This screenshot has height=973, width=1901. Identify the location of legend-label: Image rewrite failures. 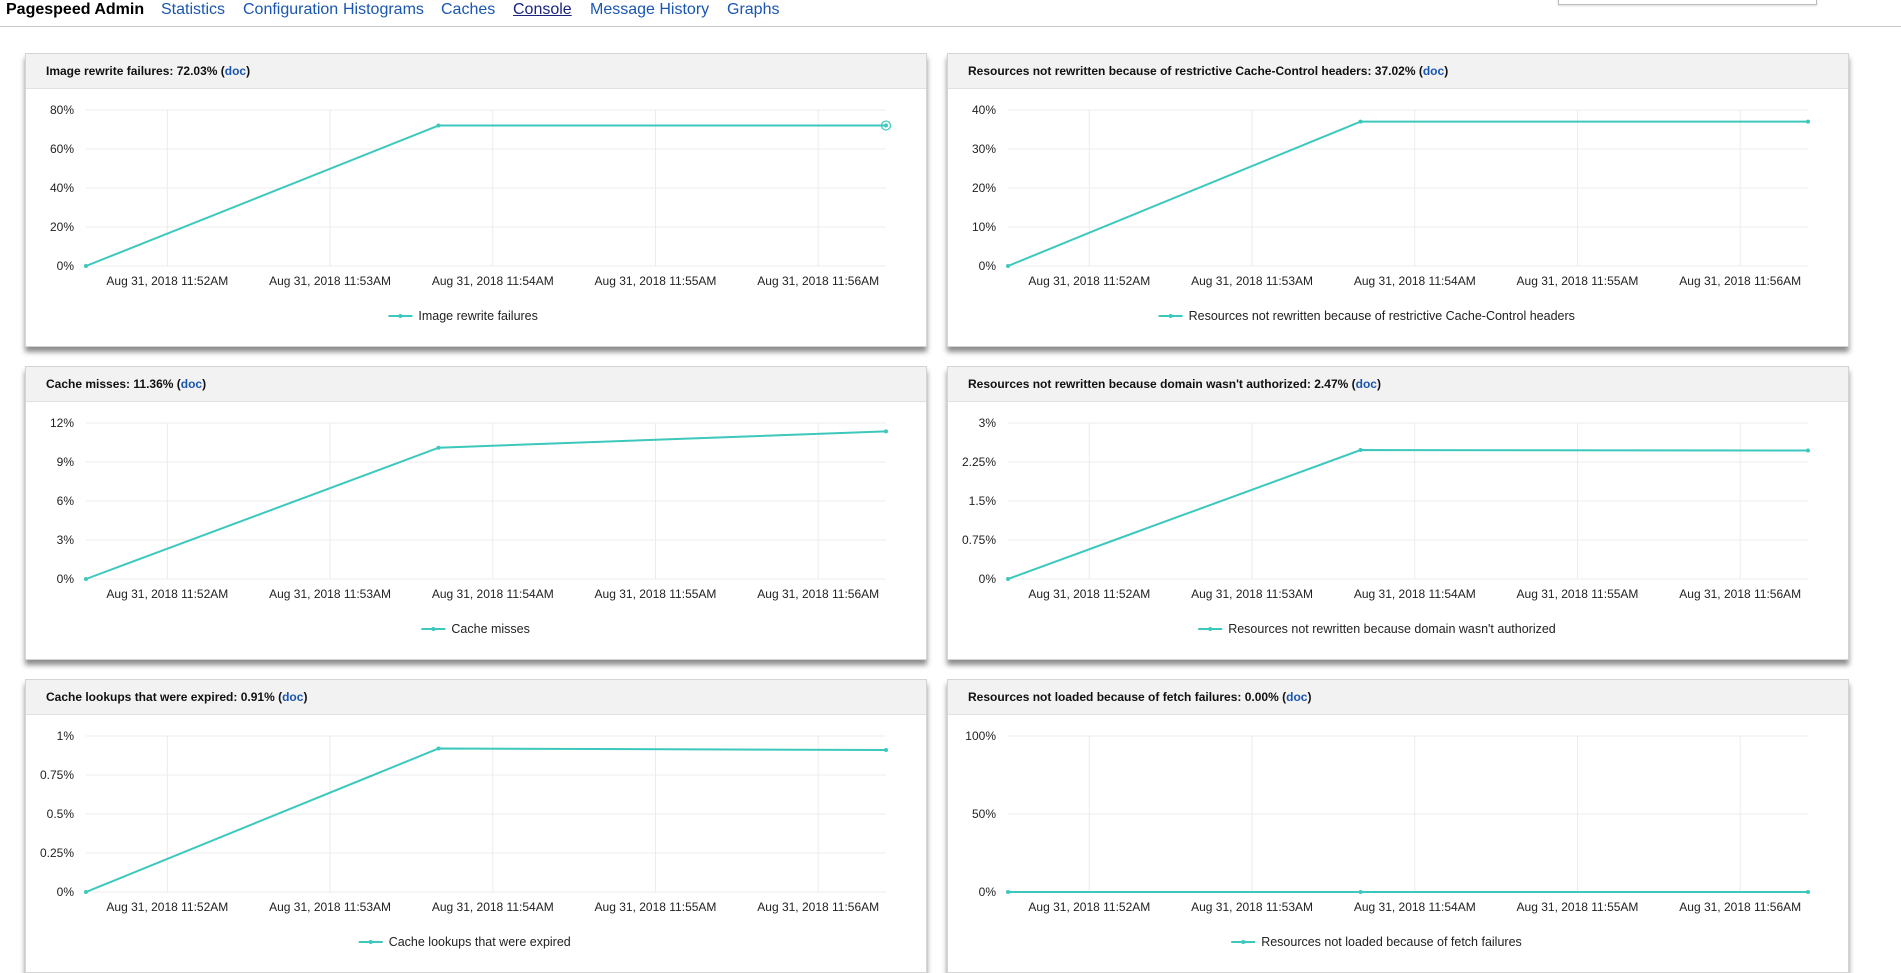
(478, 316).